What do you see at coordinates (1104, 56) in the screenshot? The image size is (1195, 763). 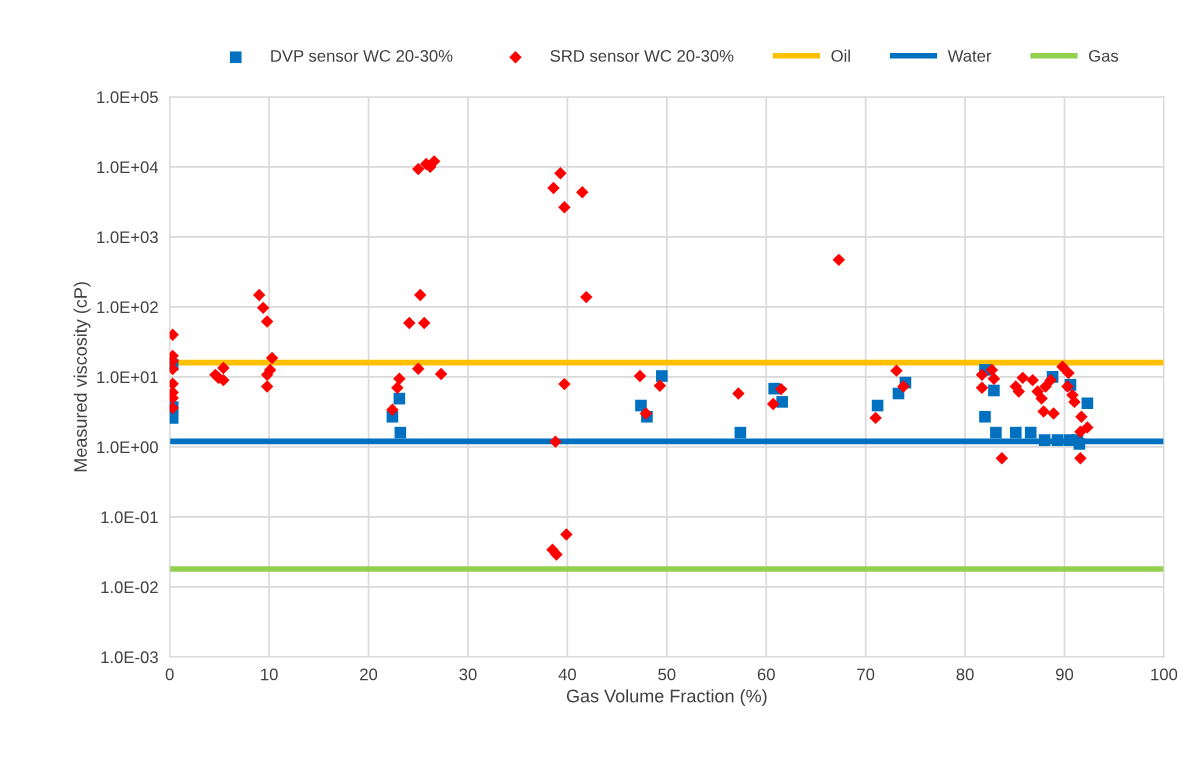 I see `legend-label: Gas` at bounding box center [1104, 56].